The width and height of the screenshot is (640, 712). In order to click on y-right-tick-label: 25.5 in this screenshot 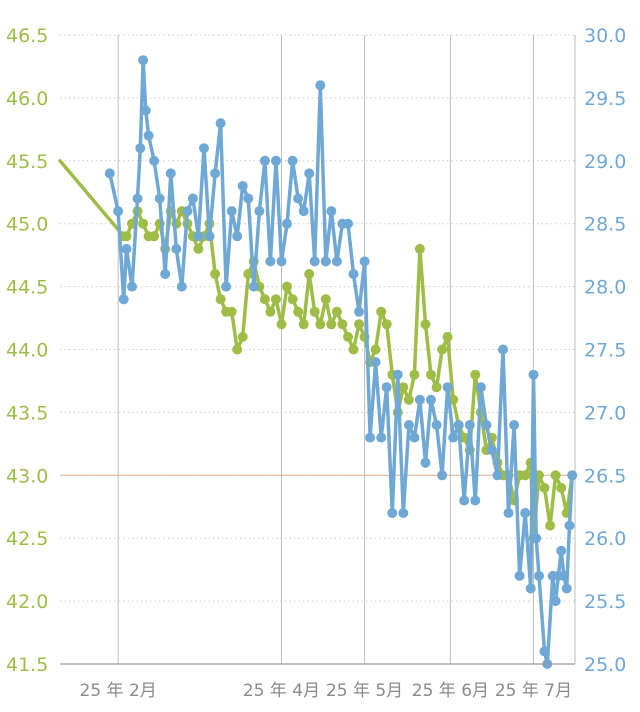, I will do `click(605, 602)`.